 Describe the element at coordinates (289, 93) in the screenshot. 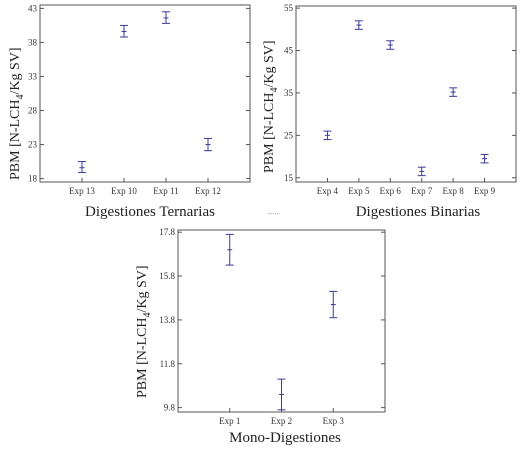

I see `y-tick-label: 35` at that location.